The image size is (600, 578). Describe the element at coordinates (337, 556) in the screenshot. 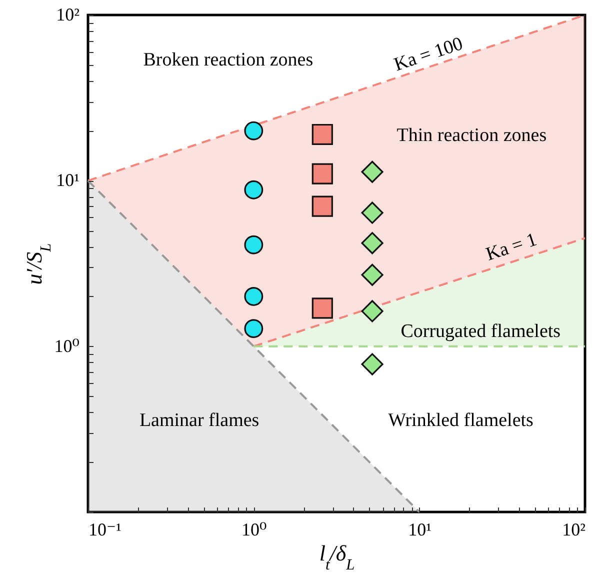

I see `x-axis-title: l$_{t}$/δ$_{L}$` at that location.